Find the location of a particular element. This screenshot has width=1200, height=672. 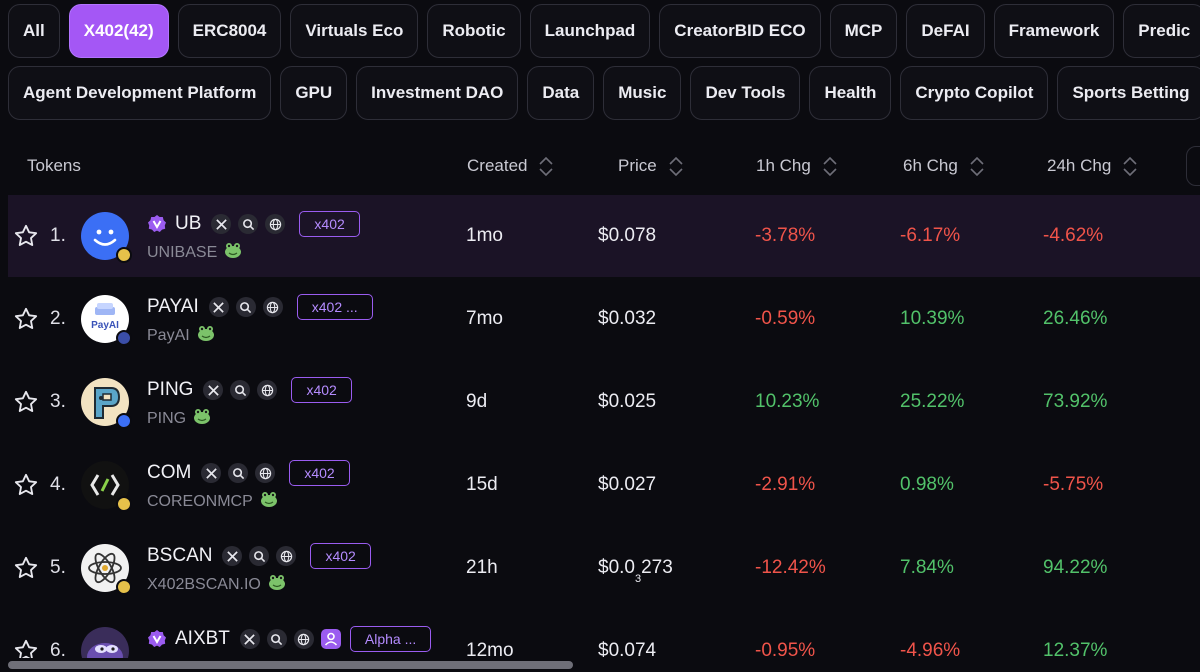

change-24h: -5.75% is located at coordinates (1073, 484).